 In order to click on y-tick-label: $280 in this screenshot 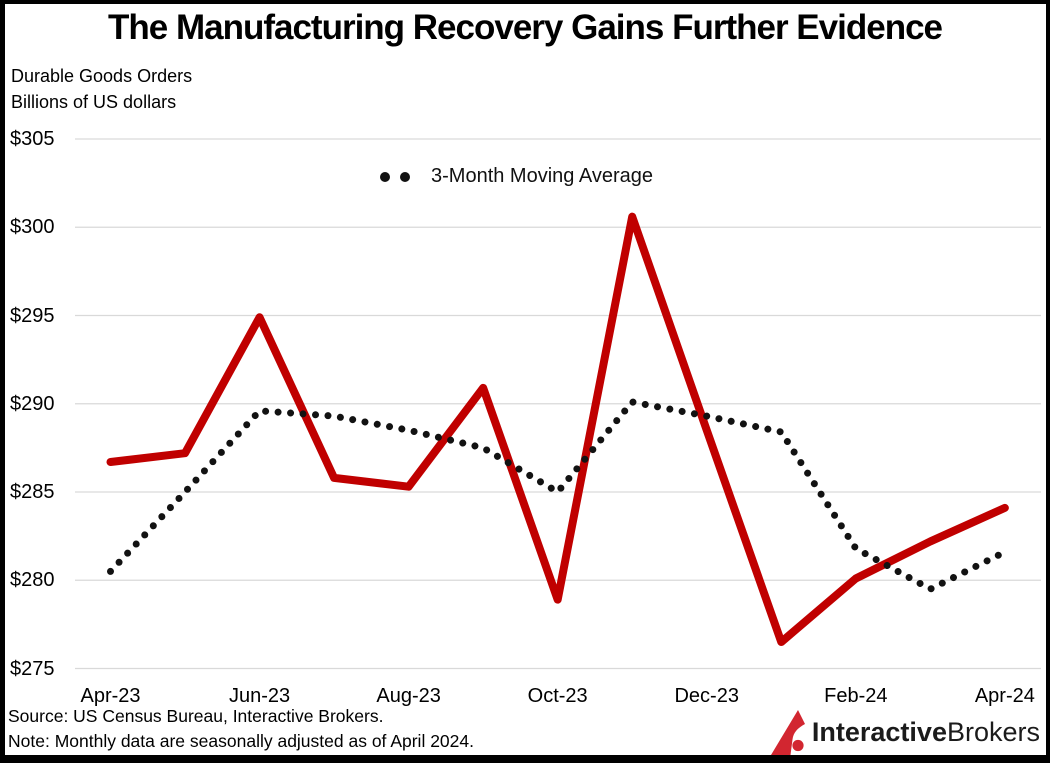, I will do `click(32, 580)`.